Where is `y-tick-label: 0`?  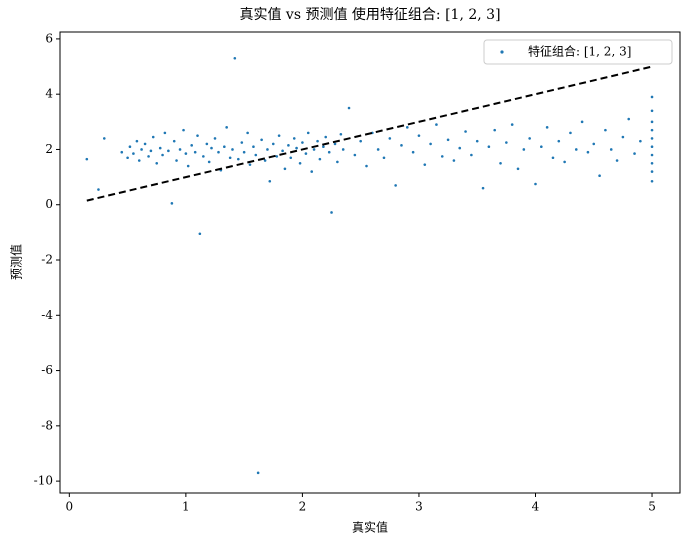
y-tick-label: 0 is located at coordinates (49, 204).